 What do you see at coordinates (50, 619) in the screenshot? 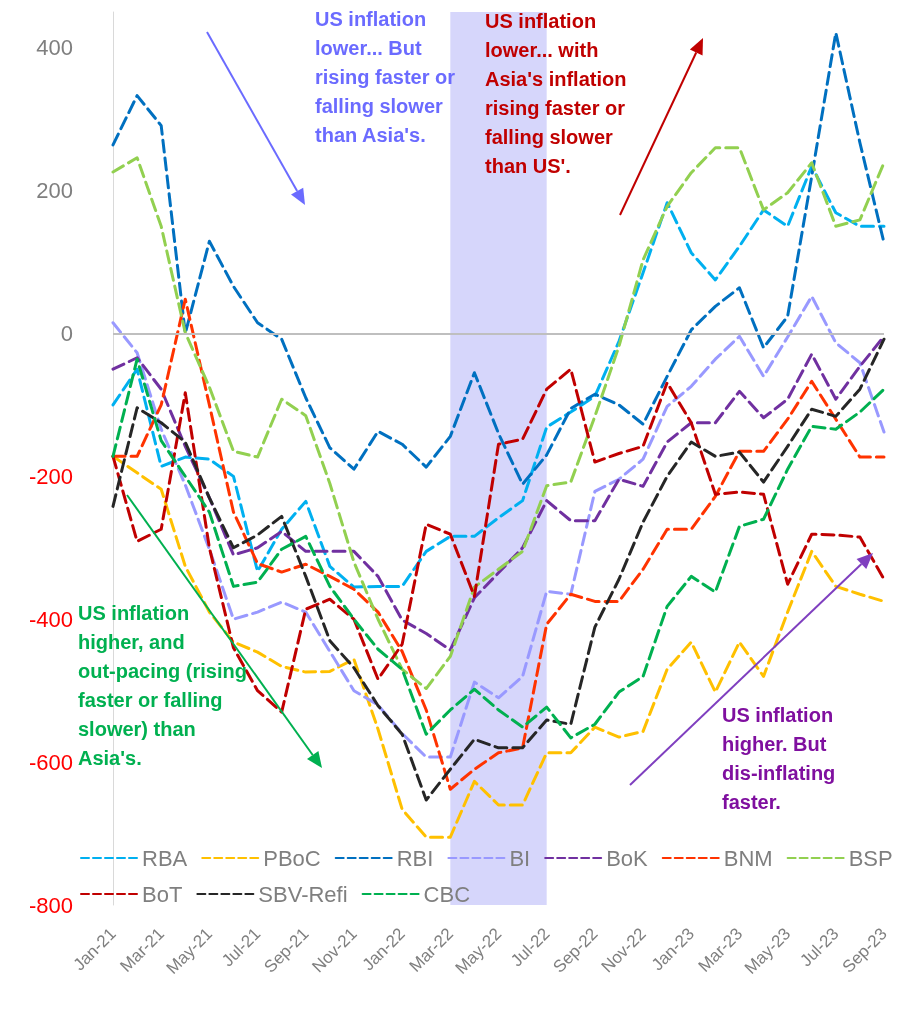
I see `y-tick-label: -400` at bounding box center [50, 619].